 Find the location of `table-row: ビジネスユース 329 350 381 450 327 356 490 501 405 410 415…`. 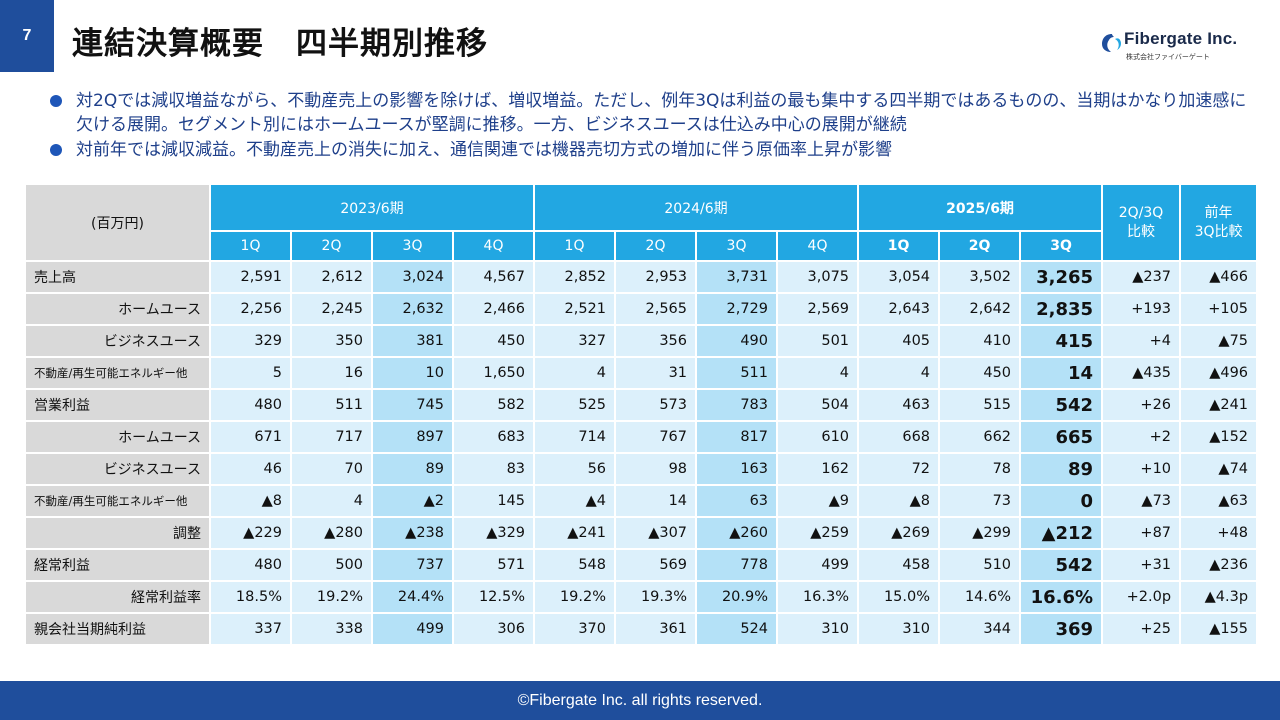

table-row: ビジネスユース 329 350 381 450 327 356 490 501 405 410 415… is located at coordinates (641, 341).